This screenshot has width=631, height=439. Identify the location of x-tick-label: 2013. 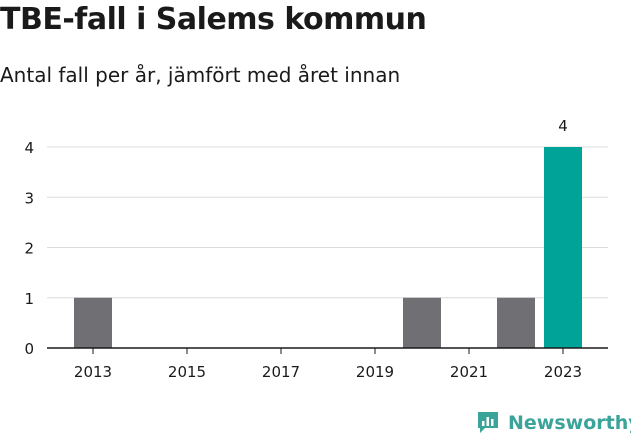
(93, 372).